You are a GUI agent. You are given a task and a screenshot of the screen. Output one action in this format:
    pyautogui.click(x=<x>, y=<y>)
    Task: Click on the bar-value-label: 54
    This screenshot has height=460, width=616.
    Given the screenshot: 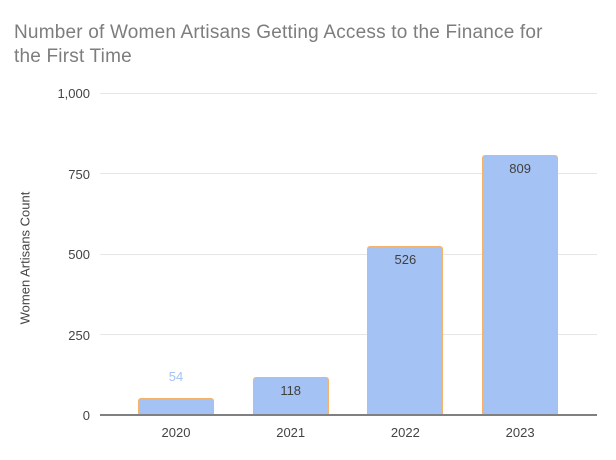 What is the action you would take?
    pyautogui.click(x=176, y=376)
    